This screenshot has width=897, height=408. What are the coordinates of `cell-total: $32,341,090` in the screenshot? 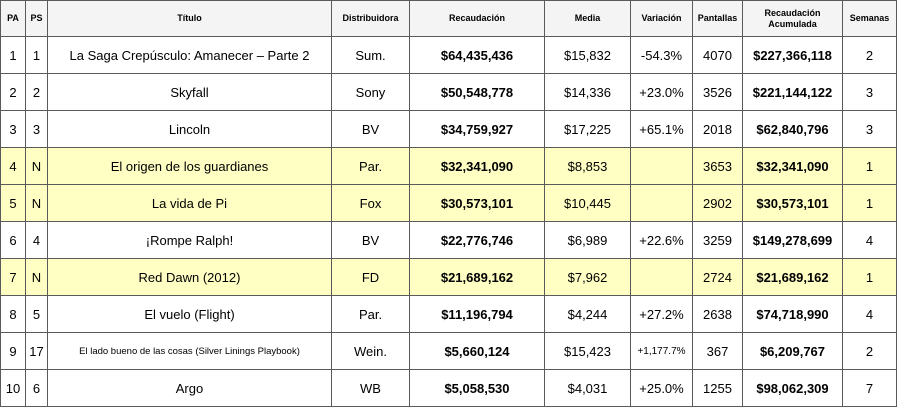 It's located at (792, 166).